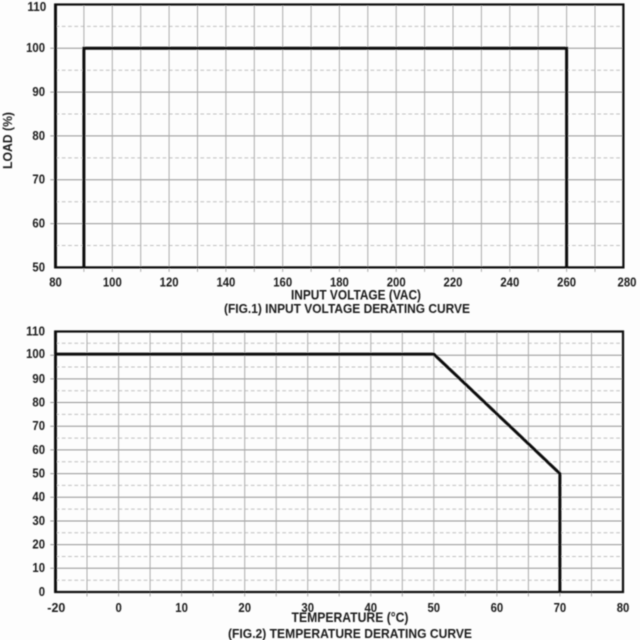 This screenshot has width=640, height=640. I want to click on svg-text: 240, so click(509, 282).